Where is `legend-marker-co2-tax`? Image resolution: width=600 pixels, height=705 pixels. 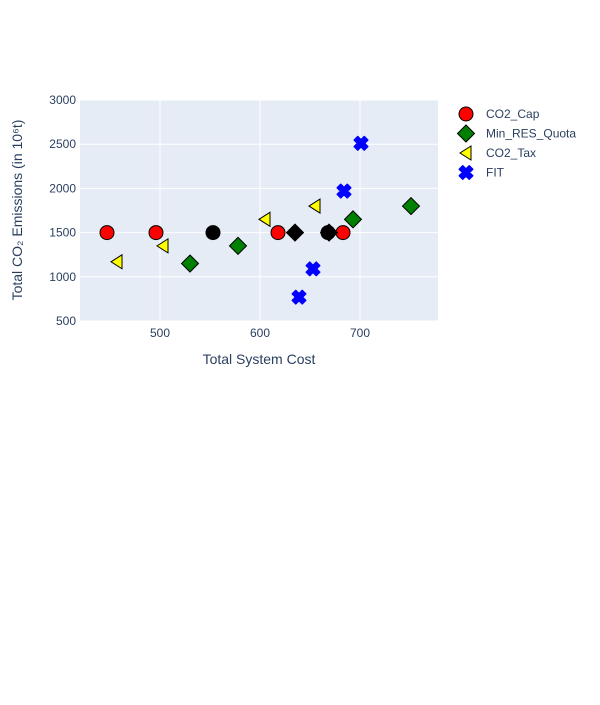 legend-marker-co2-tax is located at coordinates (465, 153).